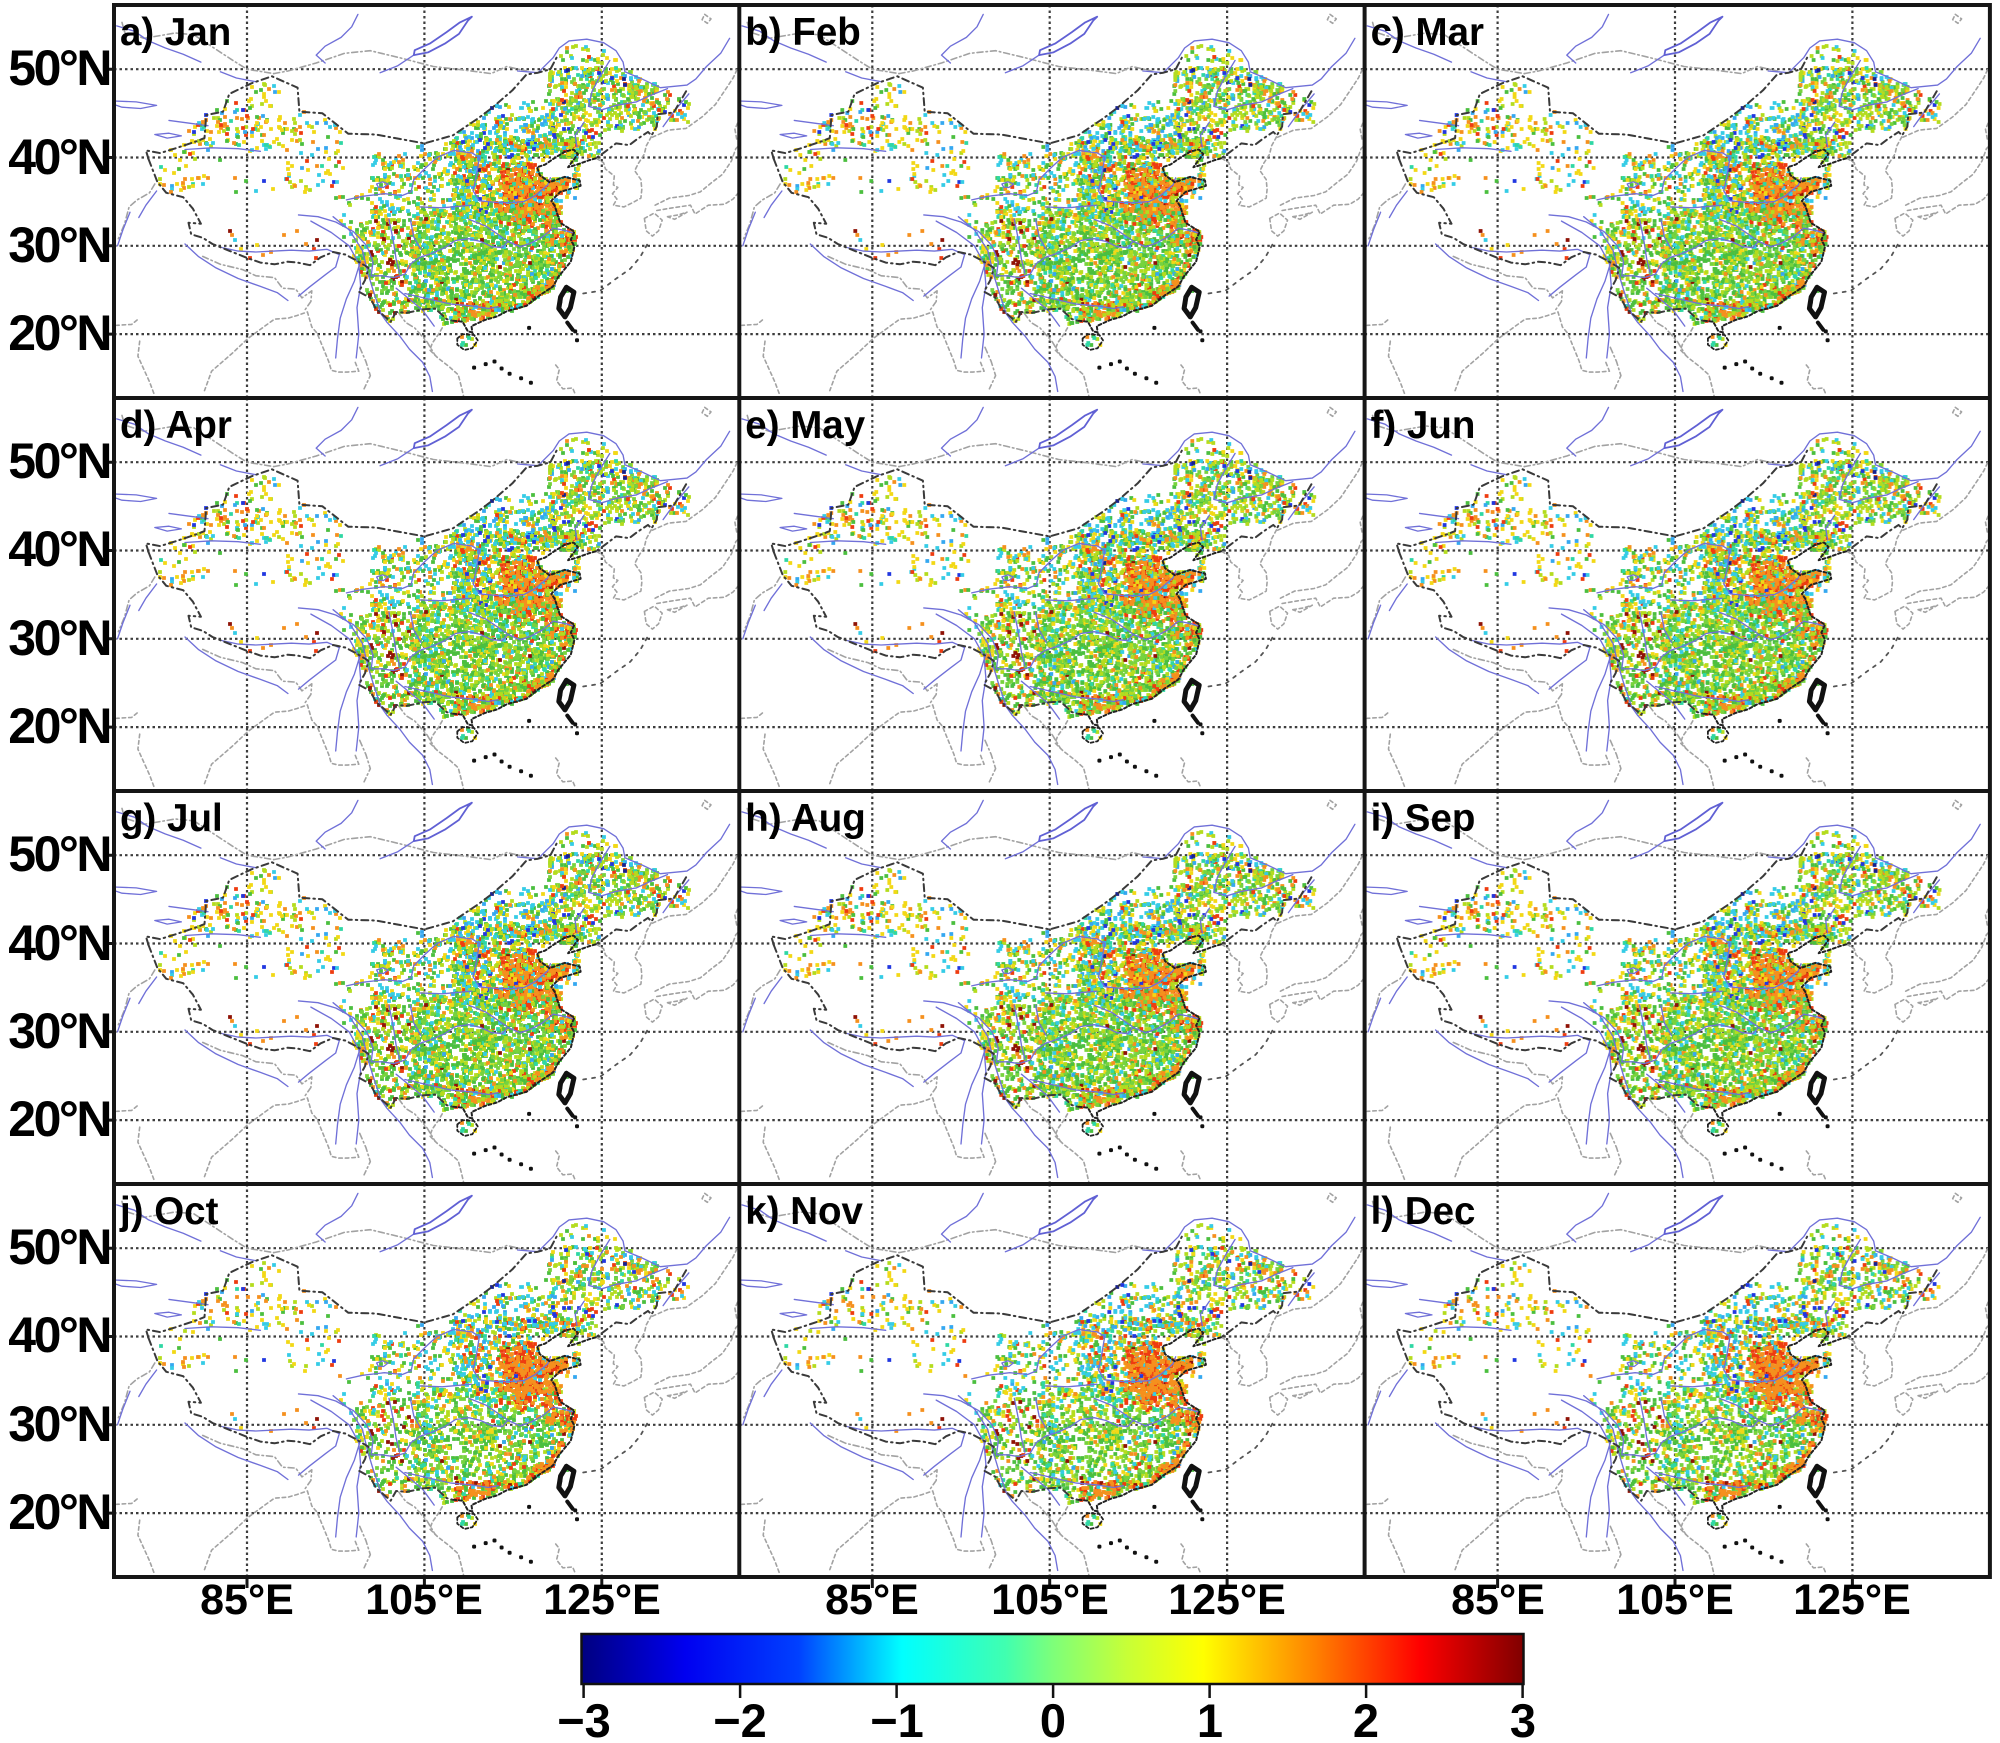  I want to click on svg-text: −3, so click(584, 1718).